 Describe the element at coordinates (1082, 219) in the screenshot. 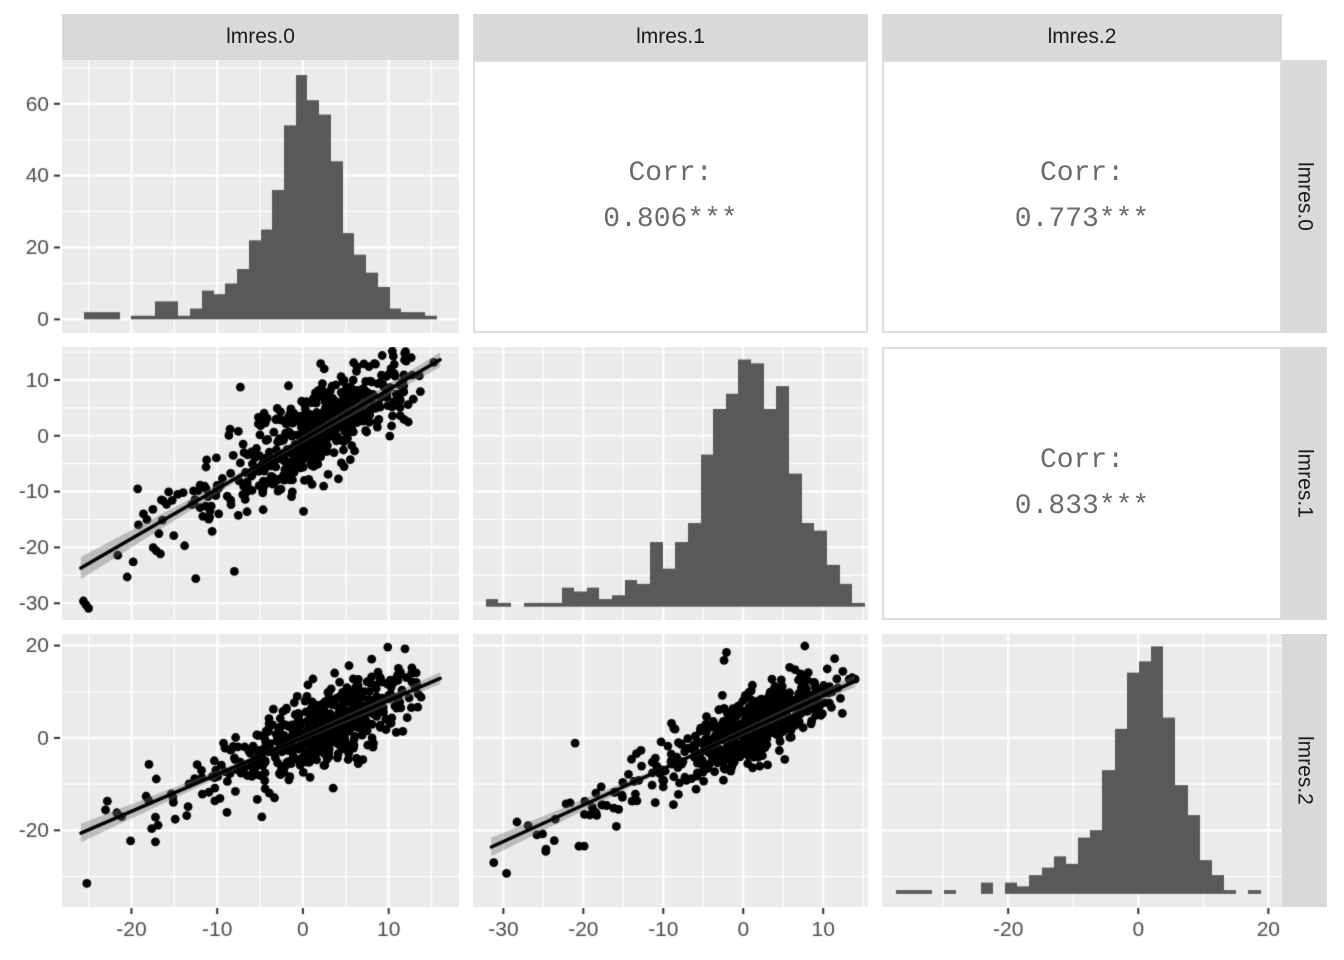

I see `corr-value: 0.773***` at that location.